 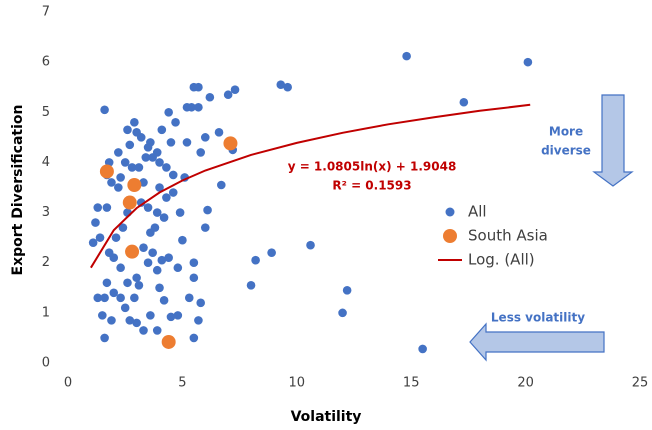 I want to click on x-tick-label: 15, so click(x=411, y=383).